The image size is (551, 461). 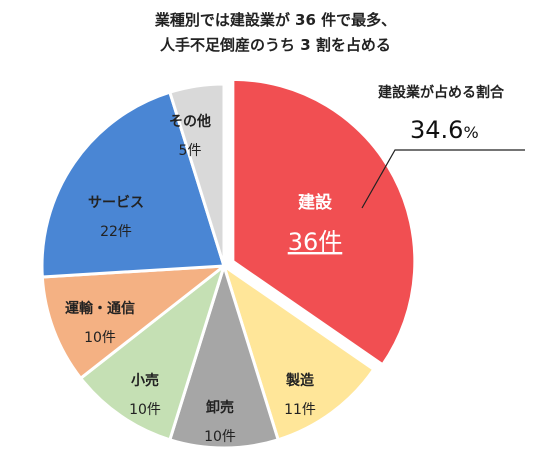 What do you see at coordinates (100, 338) in the screenshot?
I see `slice-value-label-4: 10件` at bounding box center [100, 338].